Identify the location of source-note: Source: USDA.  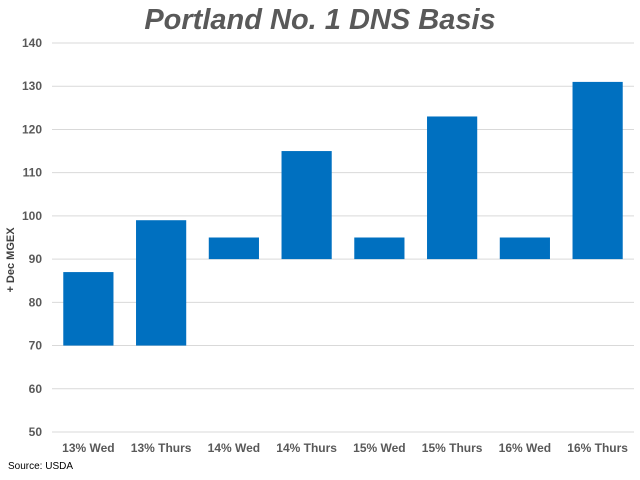
(41, 466).